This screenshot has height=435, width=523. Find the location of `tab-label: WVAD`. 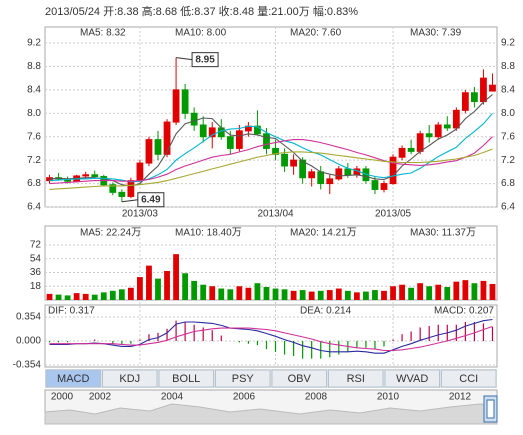

tab-label: WVAD is located at coordinates (412, 379).